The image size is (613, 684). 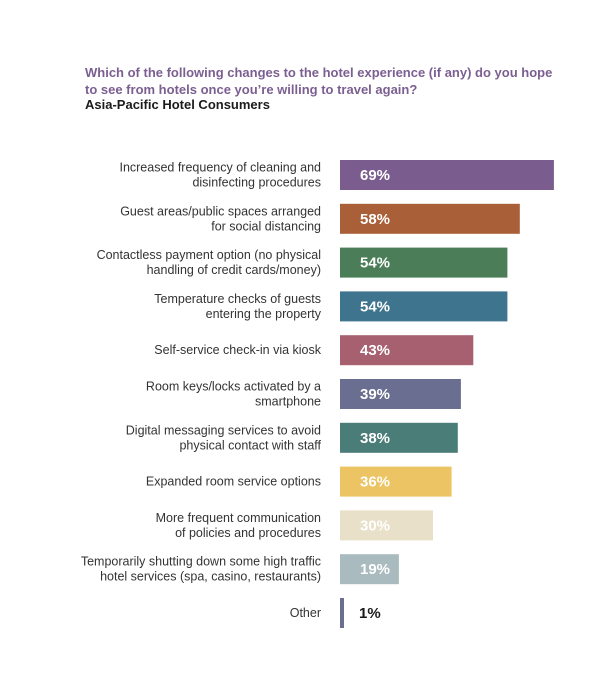 I want to click on category-label: Other, so click(x=305, y=613).